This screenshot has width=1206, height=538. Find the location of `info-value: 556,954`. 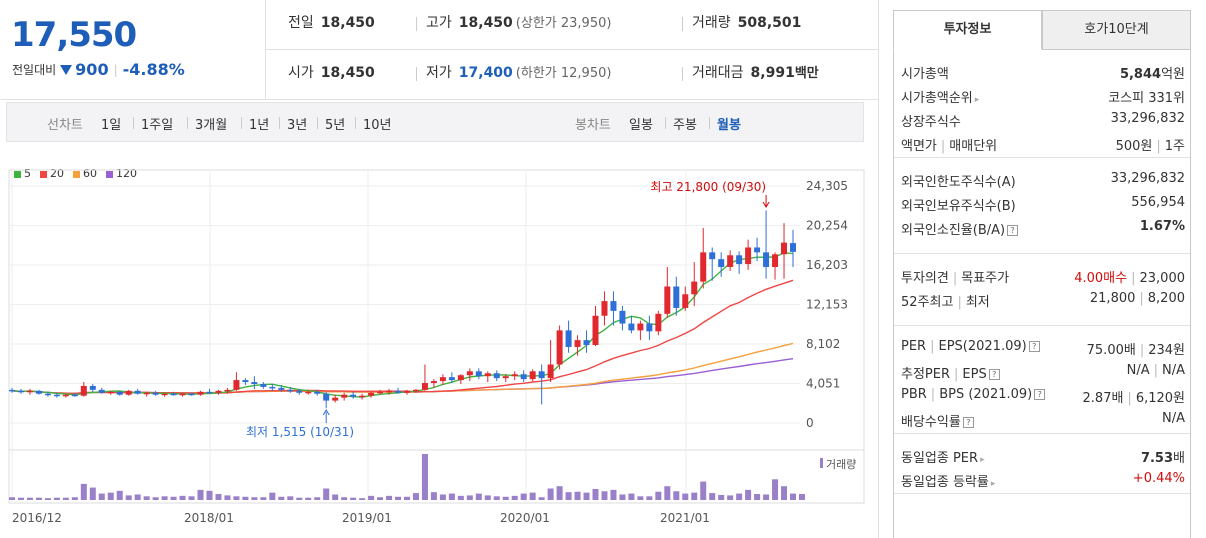

info-value: 556,954 is located at coordinates (1158, 202).